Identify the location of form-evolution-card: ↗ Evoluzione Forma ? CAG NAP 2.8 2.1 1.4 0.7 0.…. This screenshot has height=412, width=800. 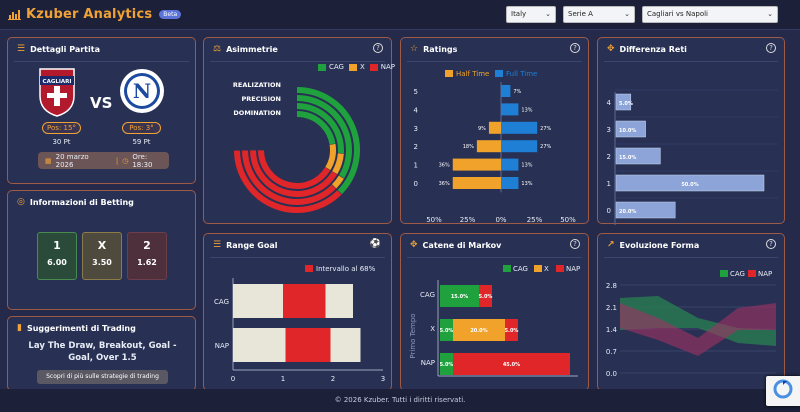
(691, 312).